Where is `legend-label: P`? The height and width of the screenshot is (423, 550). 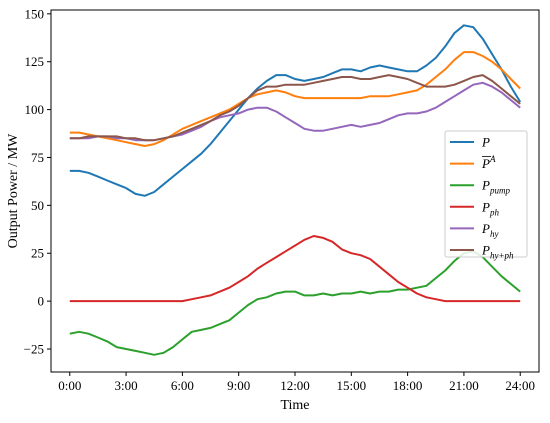
legend-label: P is located at coordinates (485, 142).